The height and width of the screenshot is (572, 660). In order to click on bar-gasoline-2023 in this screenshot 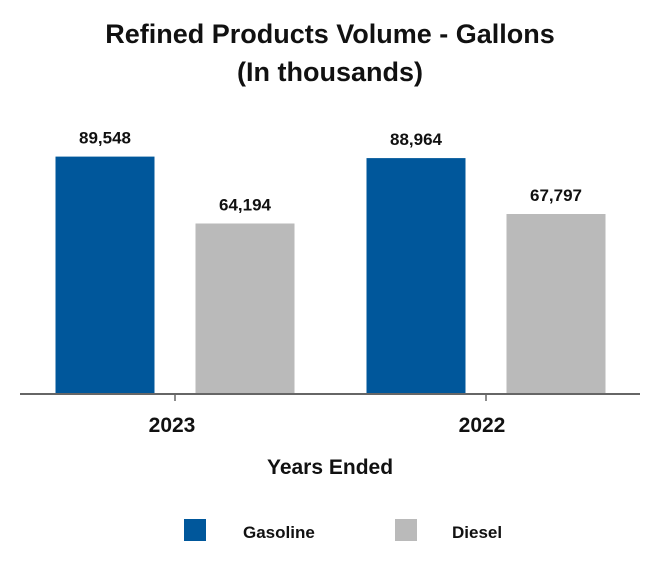, I will do `click(105, 274)`.